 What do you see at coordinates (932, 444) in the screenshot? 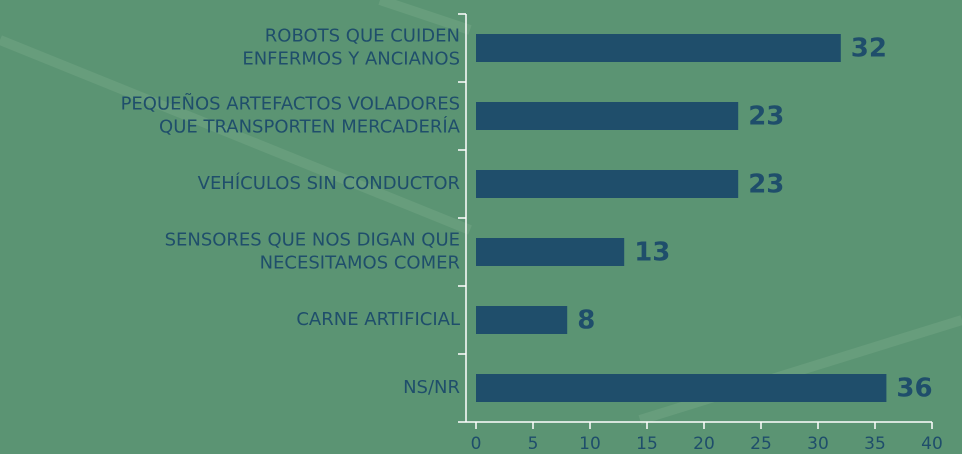
I see `x-tick-label: 40` at bounding box center [932, 444].